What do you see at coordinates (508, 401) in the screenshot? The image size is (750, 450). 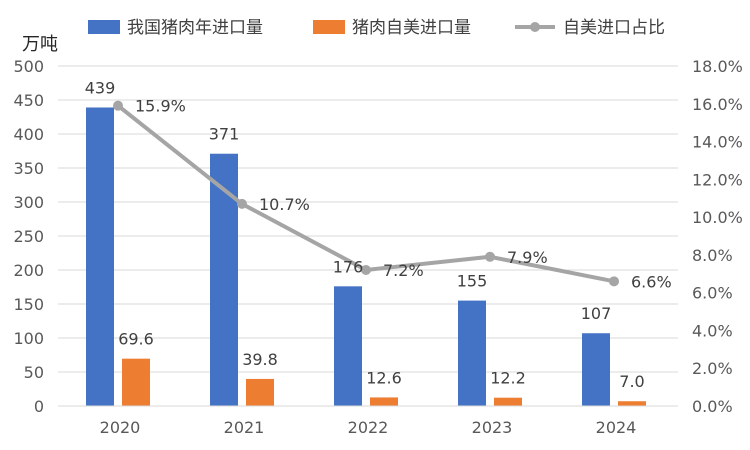 I see `bar-us-2023` at bounding box center [508, 401].